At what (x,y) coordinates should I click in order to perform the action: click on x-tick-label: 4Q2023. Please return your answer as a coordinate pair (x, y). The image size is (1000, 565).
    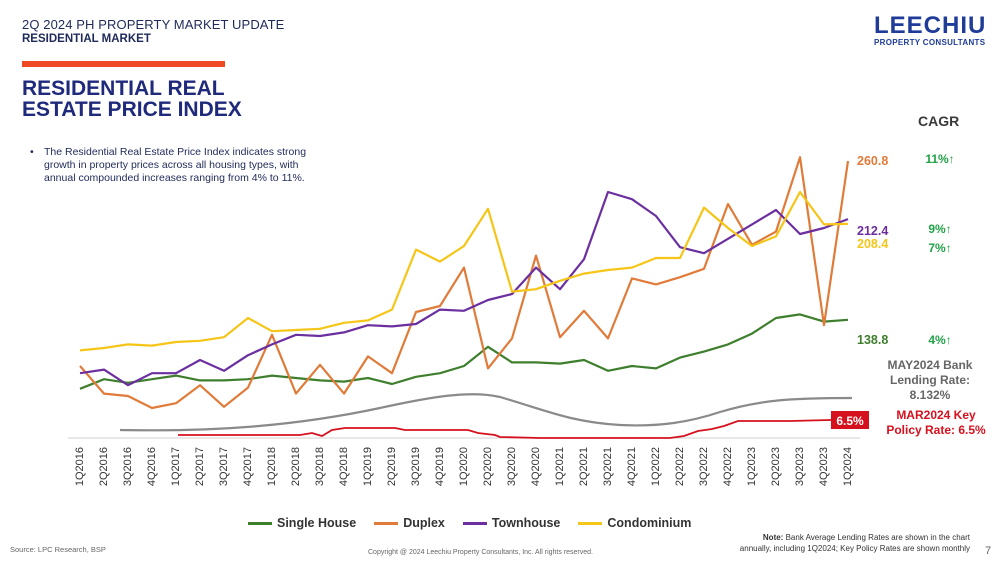
    Looking at the image, I should click on (824, 466).